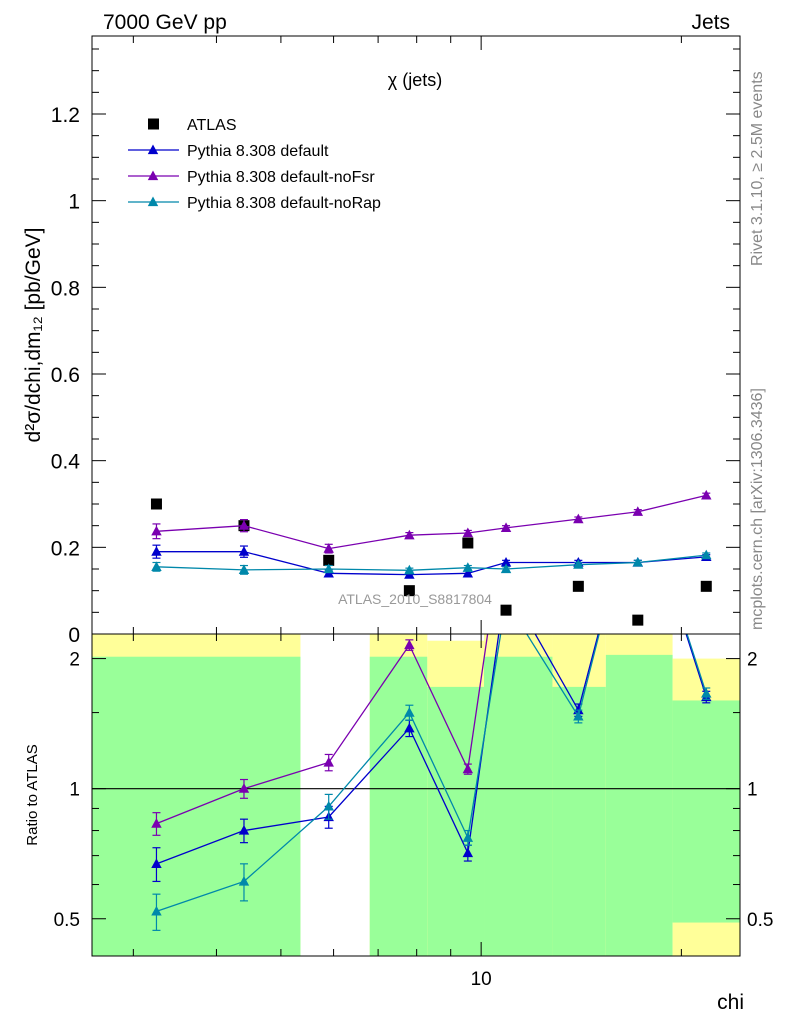  I want to click on ratio-y-tick-label-right: 0.5, so click(760, 920).